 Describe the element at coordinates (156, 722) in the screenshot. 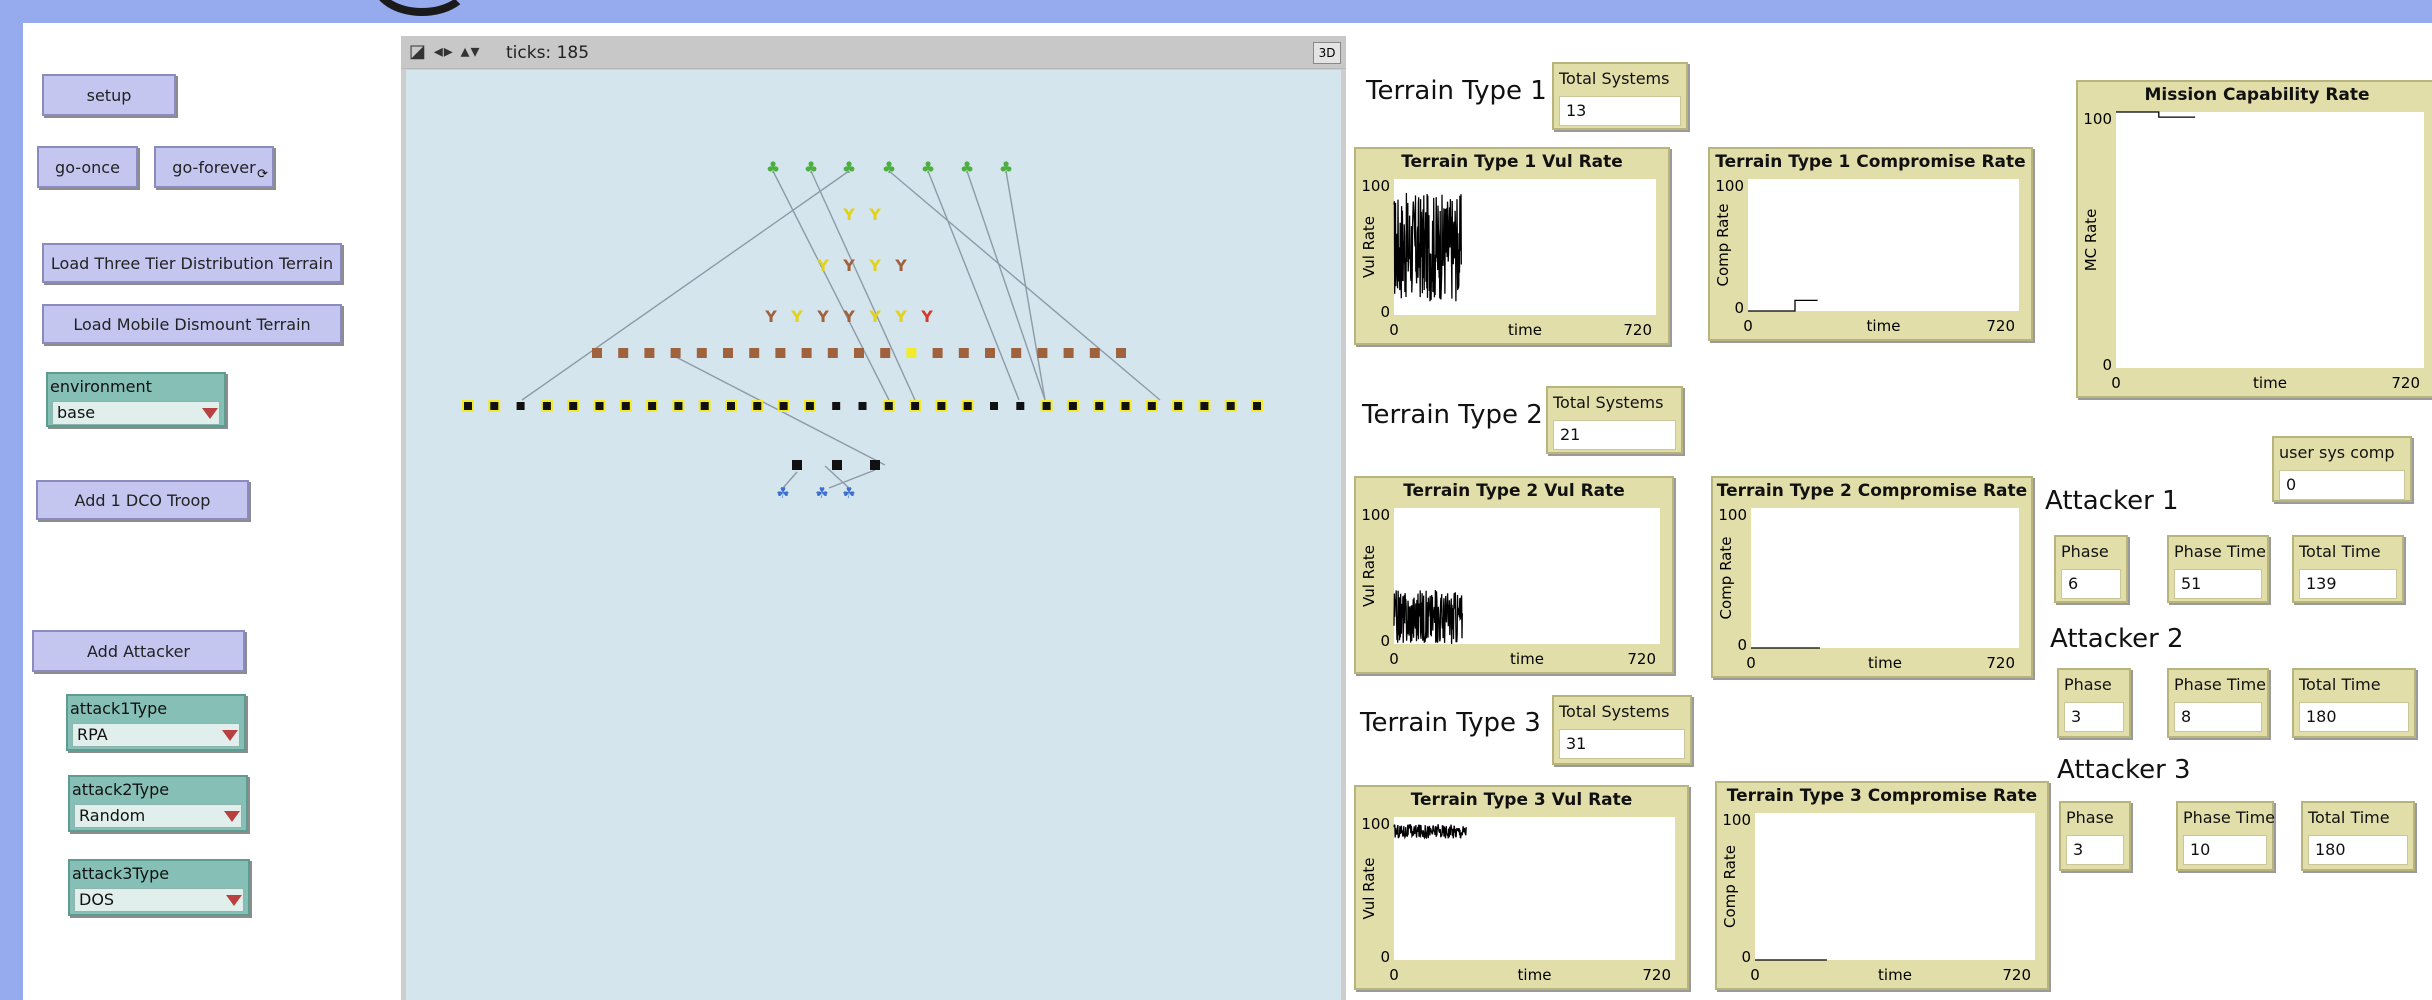

I see `attack1-type-chooser: attack1Type RPA` at that location.